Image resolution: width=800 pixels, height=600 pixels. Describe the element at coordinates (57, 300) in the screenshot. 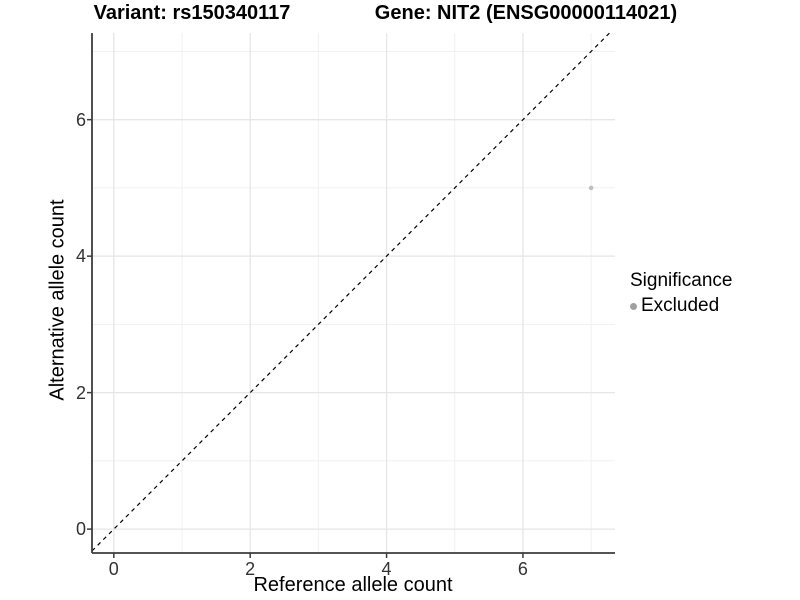

I see `y-axis-title: Alternative allele count` at that location.